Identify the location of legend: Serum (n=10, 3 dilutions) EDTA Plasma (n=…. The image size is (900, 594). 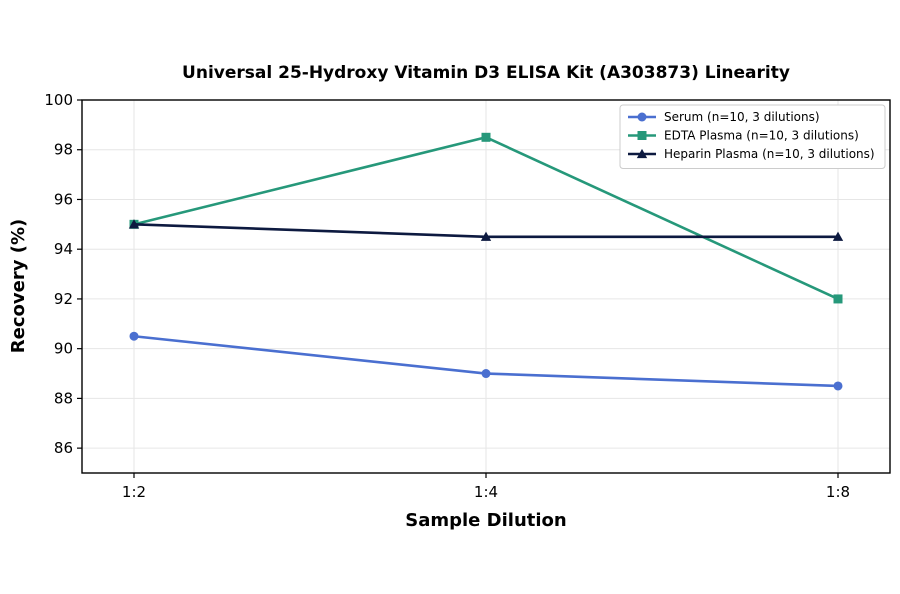
(752, 136).